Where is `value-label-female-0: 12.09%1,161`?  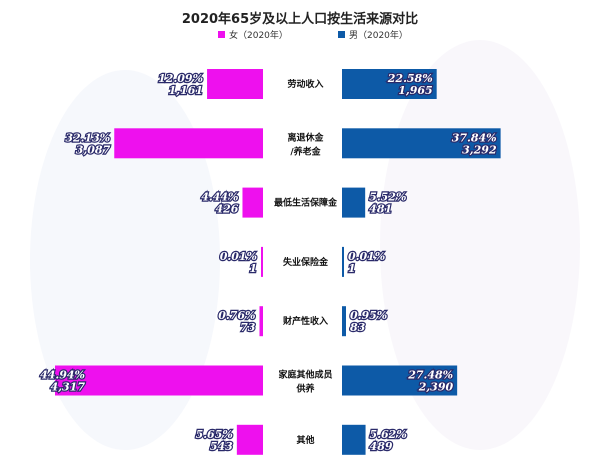
value-label-female-0: 12.09%1,161 is located at coordinates (180, 84).